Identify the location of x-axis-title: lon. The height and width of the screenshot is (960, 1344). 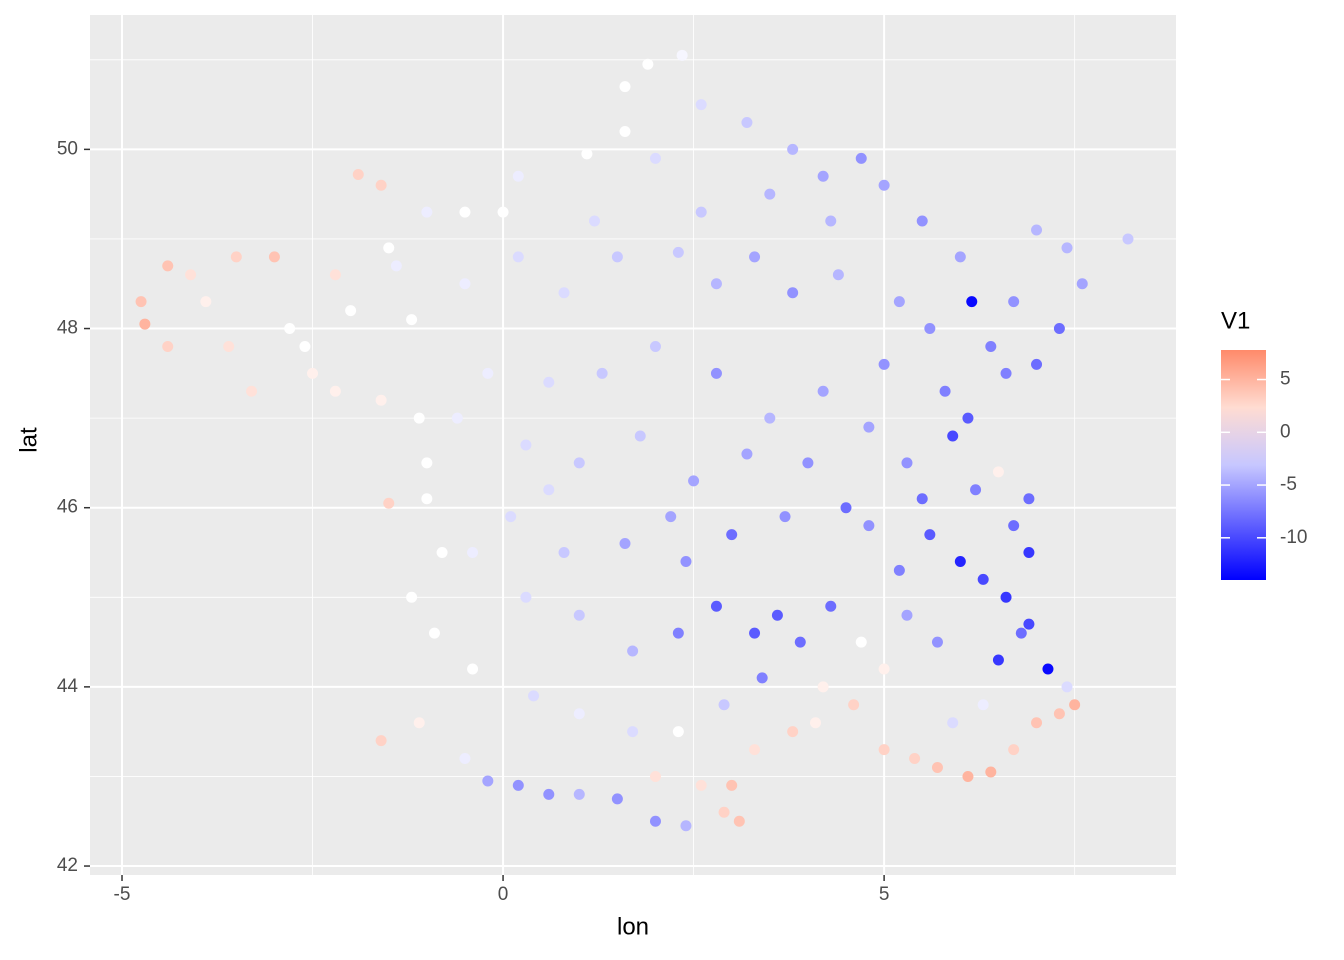
(633, 926).